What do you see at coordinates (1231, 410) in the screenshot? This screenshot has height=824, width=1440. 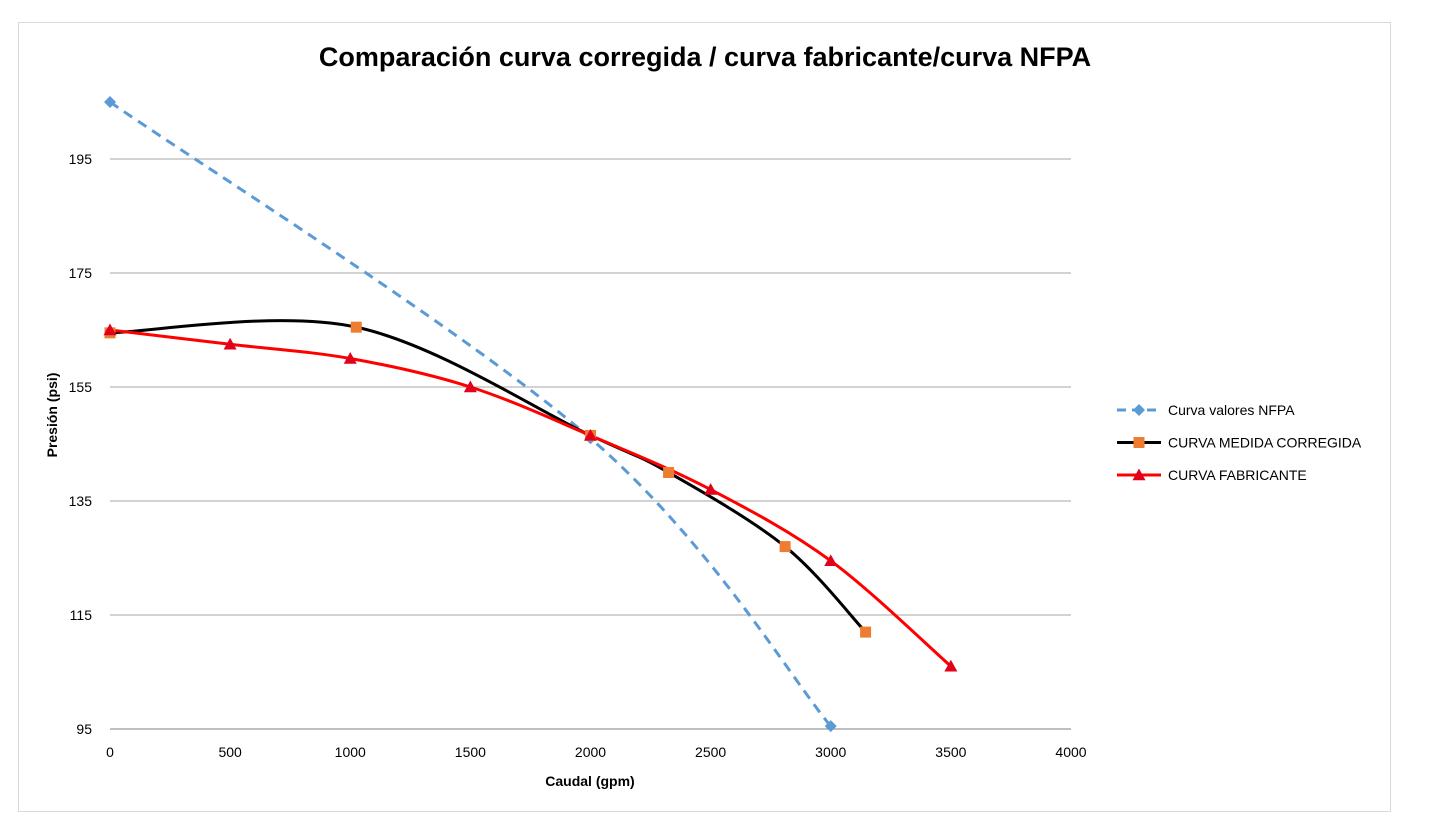 I see `legend-label: Curva valores NFPA` at bounding box center [1231, 410].